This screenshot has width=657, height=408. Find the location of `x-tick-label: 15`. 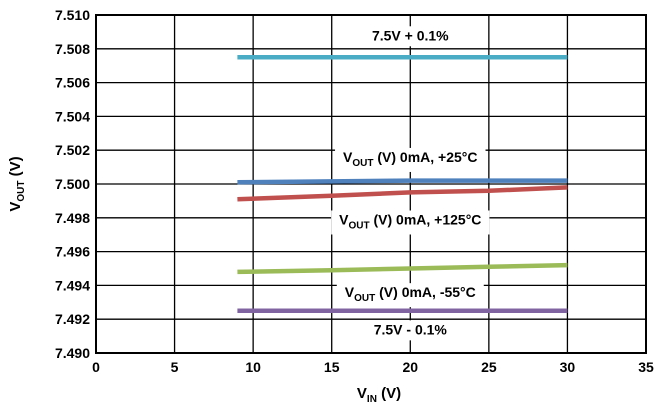

x-tick-label: 15 is located at coordinates (332, 367).